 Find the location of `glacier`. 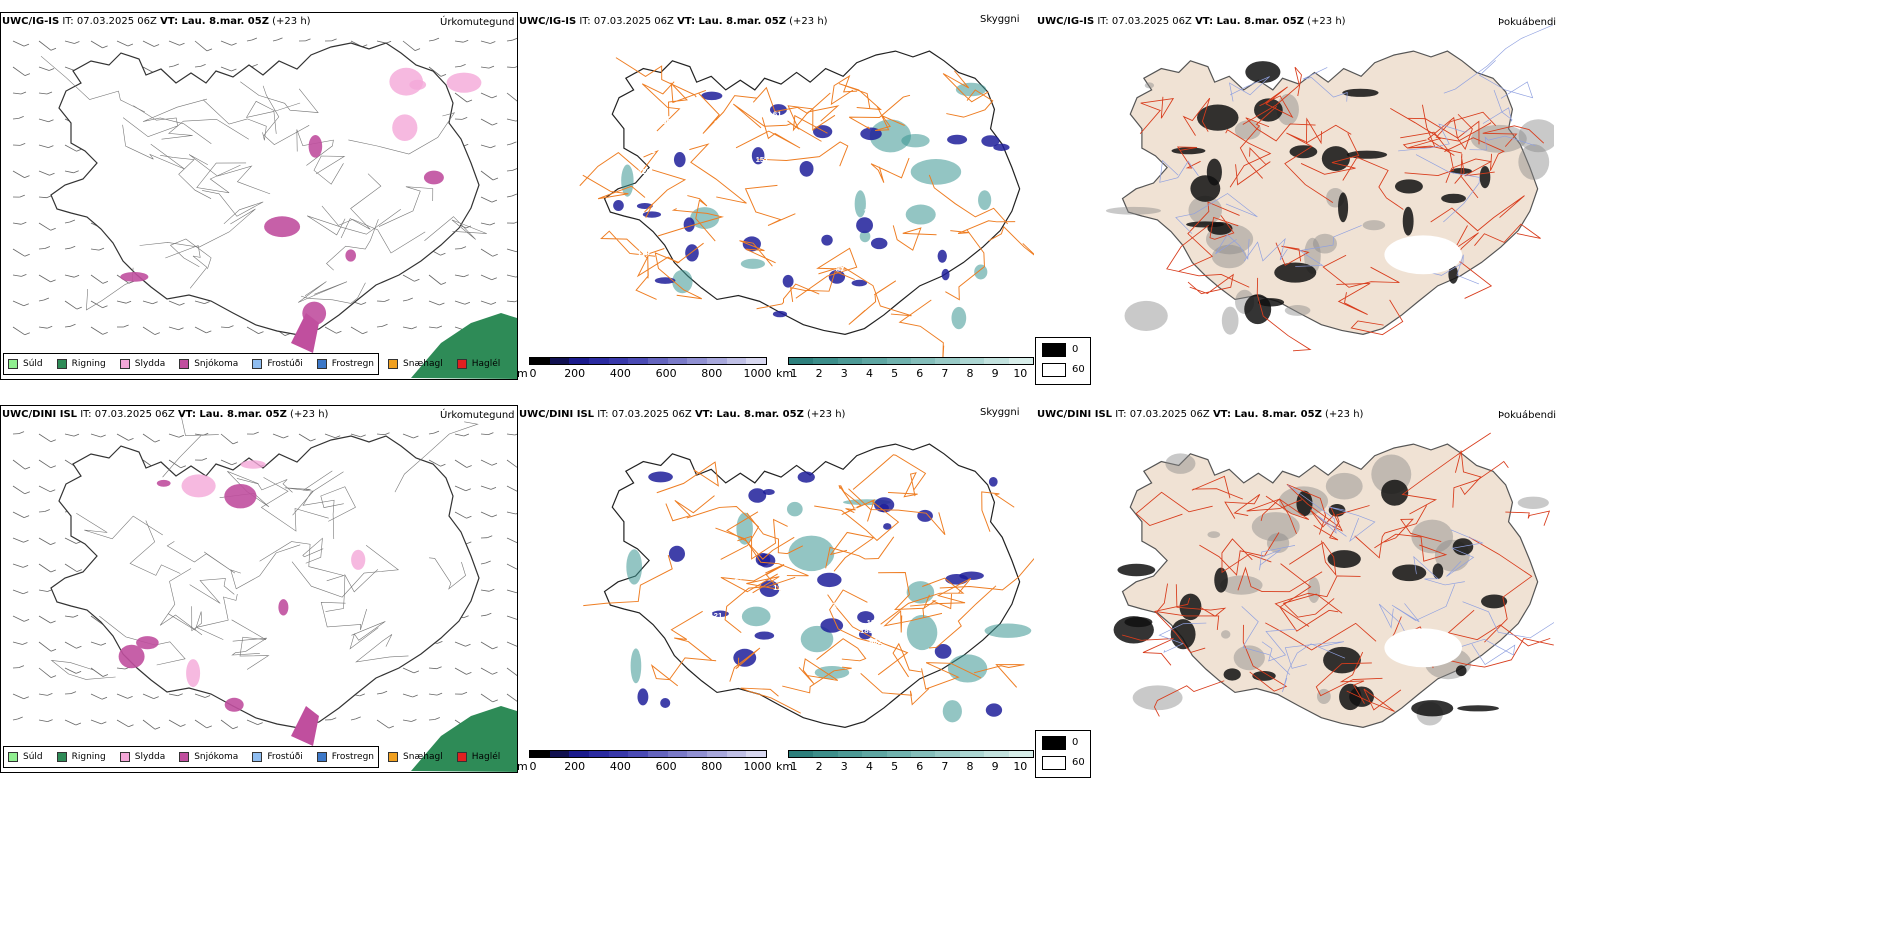

glacier is located at coordinates (1423, 255).